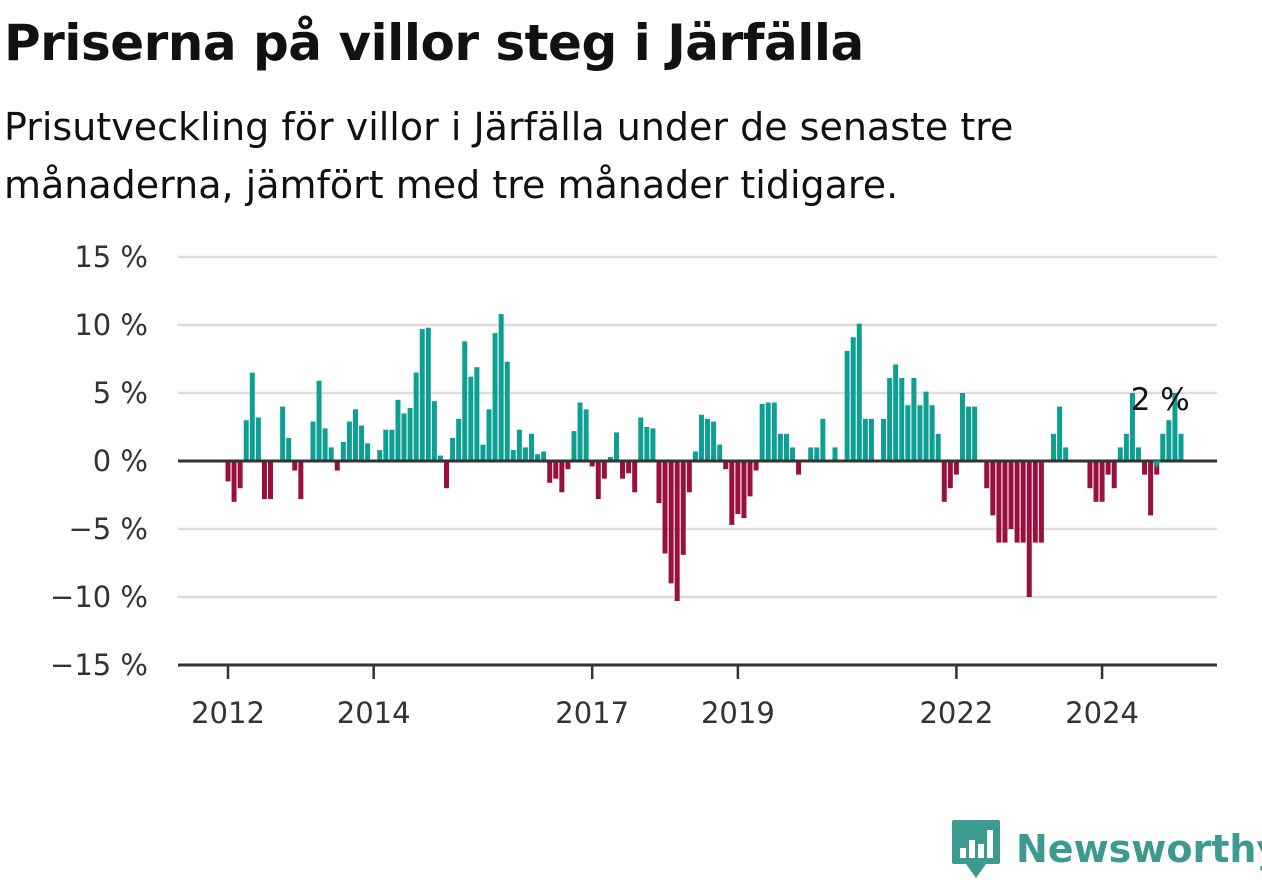  I want to click on x-tick-label: 2022, so click(956, 713).